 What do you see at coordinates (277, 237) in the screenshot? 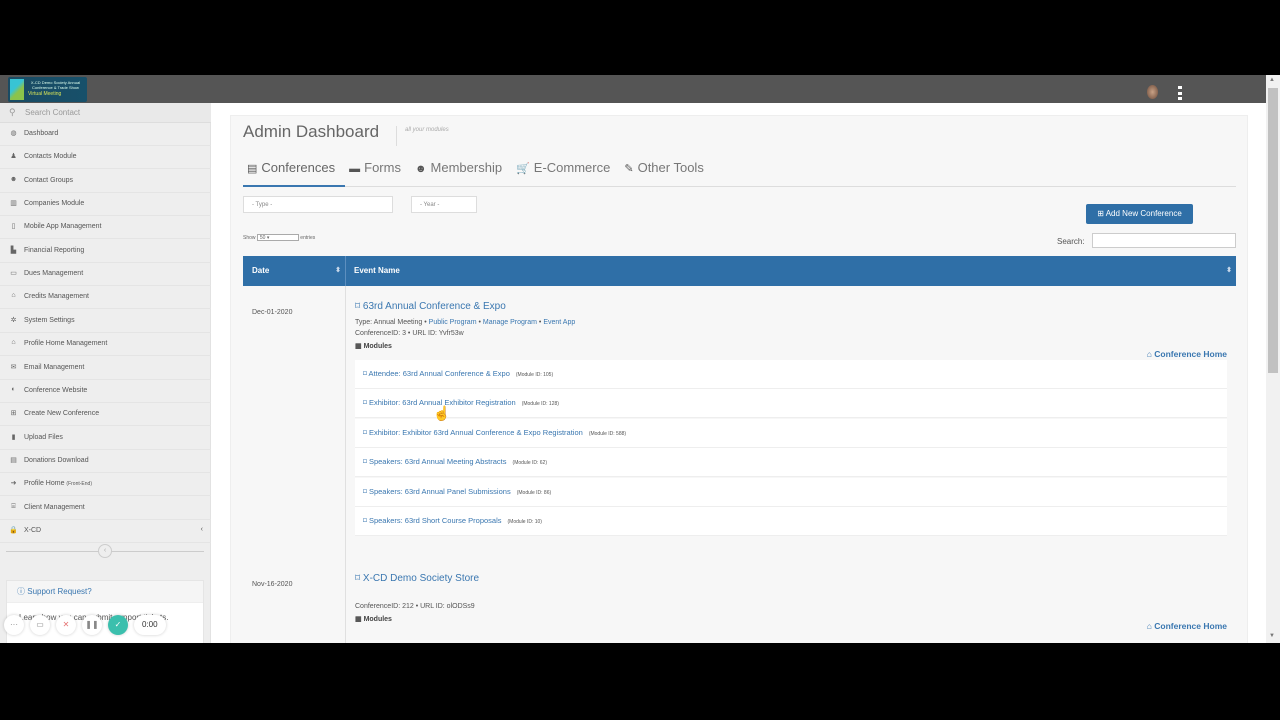
I see `entries-select: 50 ▾` at bounding box center [277, 237].